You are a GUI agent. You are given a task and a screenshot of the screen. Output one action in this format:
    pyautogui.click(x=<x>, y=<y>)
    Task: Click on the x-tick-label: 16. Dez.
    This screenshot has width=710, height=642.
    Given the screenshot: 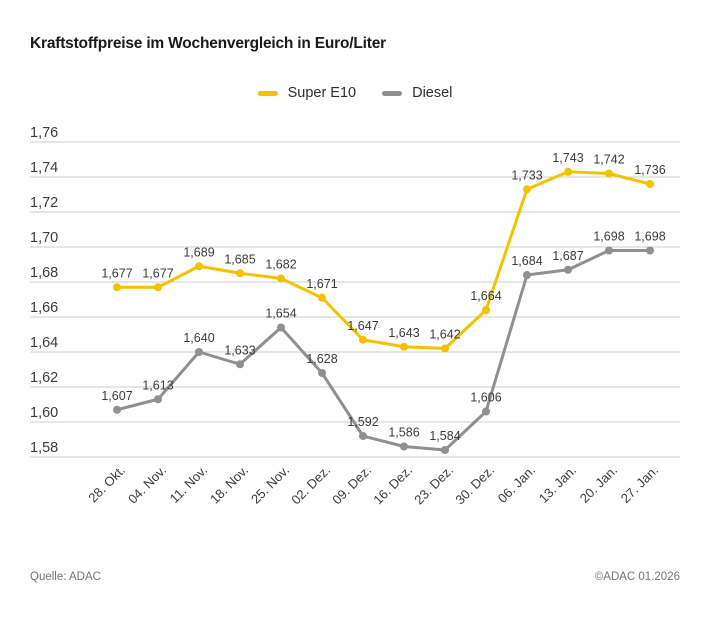 What is the action you would take?
    pyautogui.click(x=392, y=485)
    